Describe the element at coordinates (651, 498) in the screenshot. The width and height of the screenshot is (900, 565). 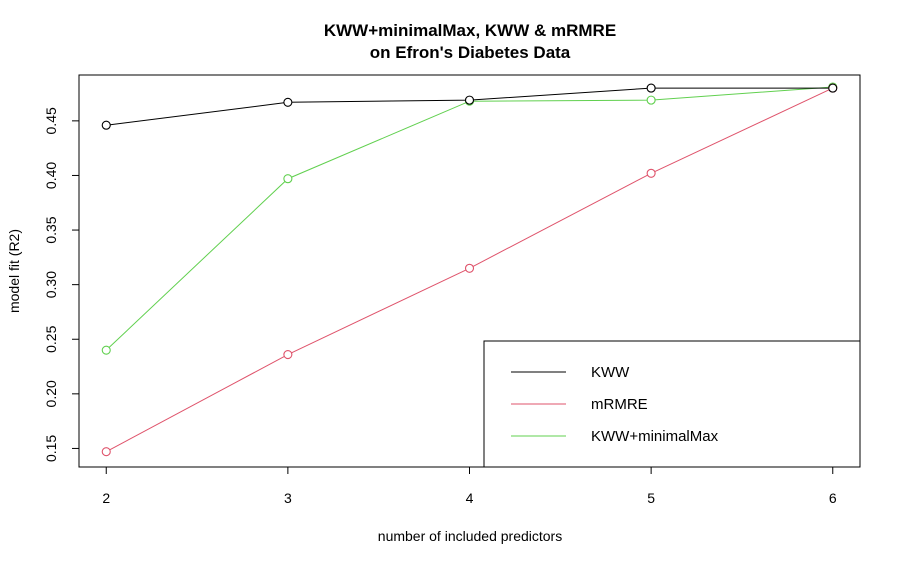
I see `x-tick-label: 5` at that location.